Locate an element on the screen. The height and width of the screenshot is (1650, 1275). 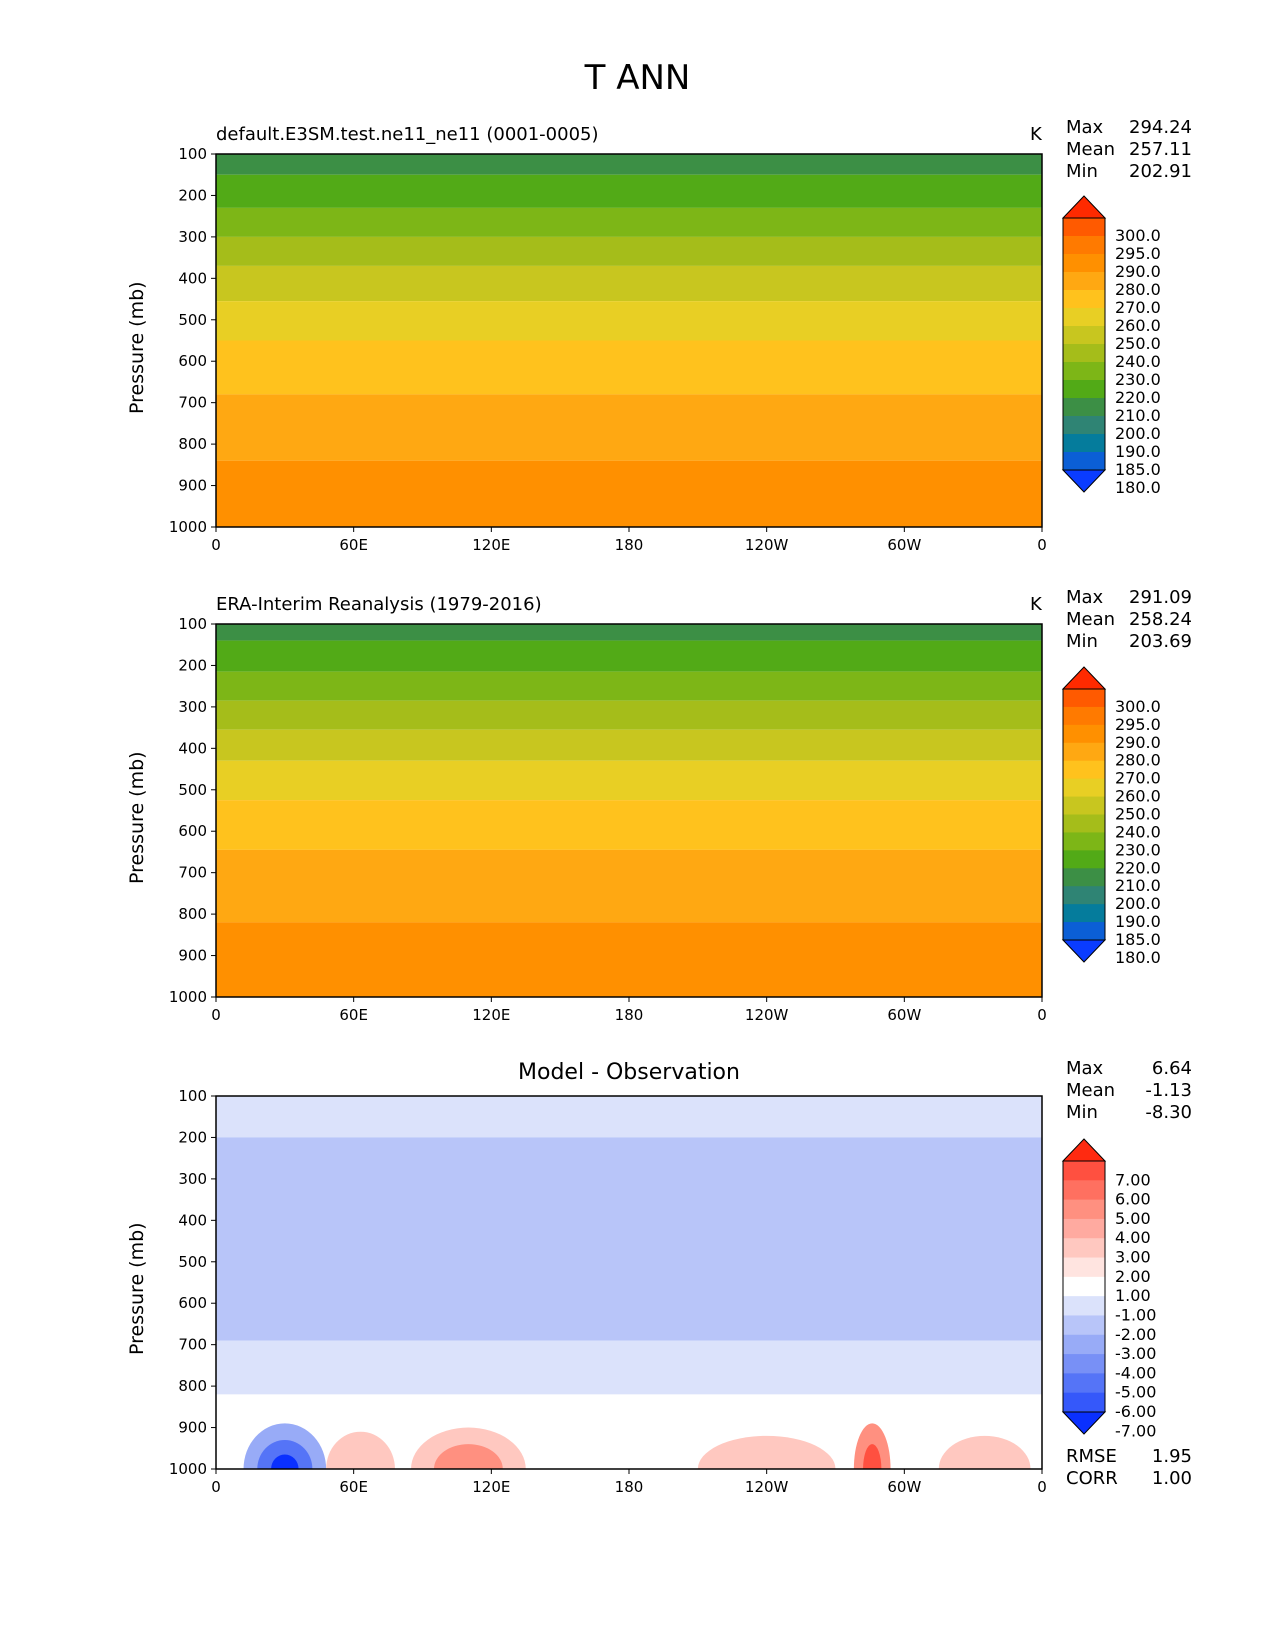
panel2-colorbar-label: 190.0 is located at coordinates (1138, 921).